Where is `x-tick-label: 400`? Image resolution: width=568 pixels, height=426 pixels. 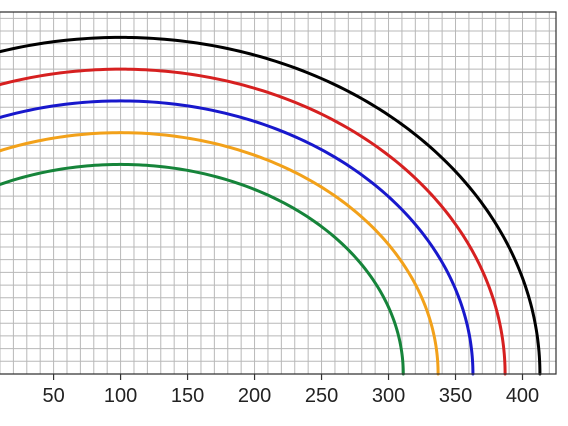 x-tick-label: 400 is located at coordinates (522, 396).